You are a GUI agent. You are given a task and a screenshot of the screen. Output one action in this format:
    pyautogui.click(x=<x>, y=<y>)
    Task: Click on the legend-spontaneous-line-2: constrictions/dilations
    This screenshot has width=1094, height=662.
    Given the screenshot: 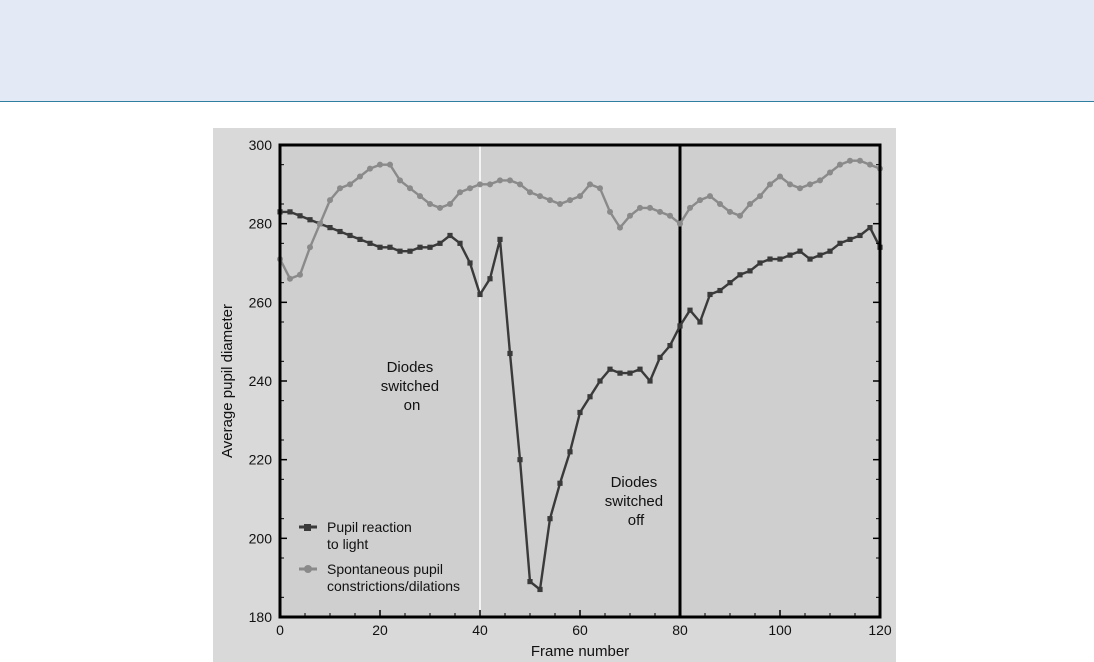 What is the action you would take?
    pyautogui.click(x=393, y=586)
    